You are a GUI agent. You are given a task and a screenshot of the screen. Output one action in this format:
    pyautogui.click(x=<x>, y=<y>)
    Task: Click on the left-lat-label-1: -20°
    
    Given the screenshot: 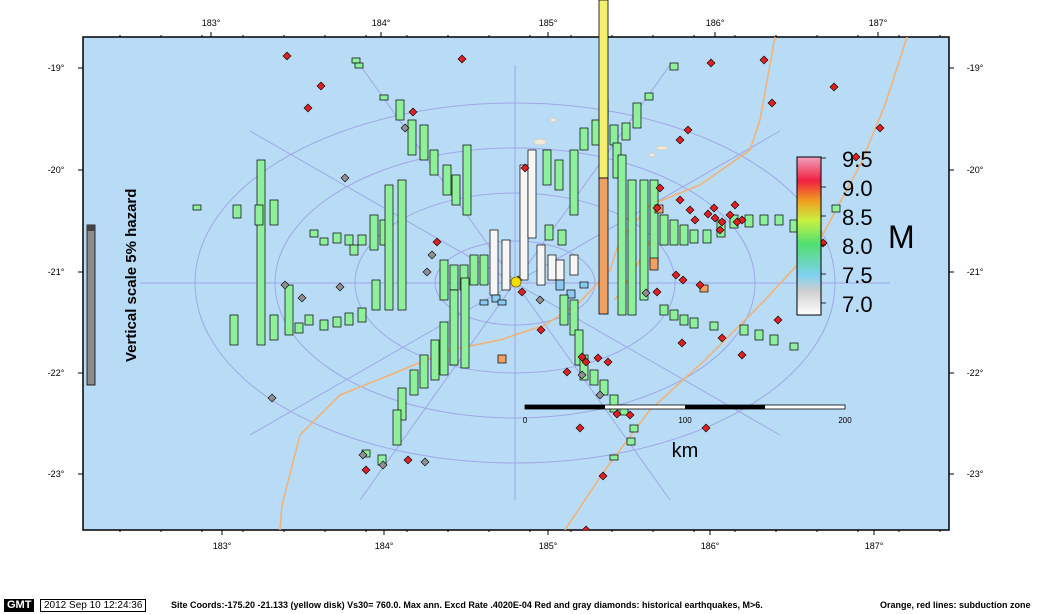 What is the action you would take?
    pyautogui.click(x=56, y=170)
    